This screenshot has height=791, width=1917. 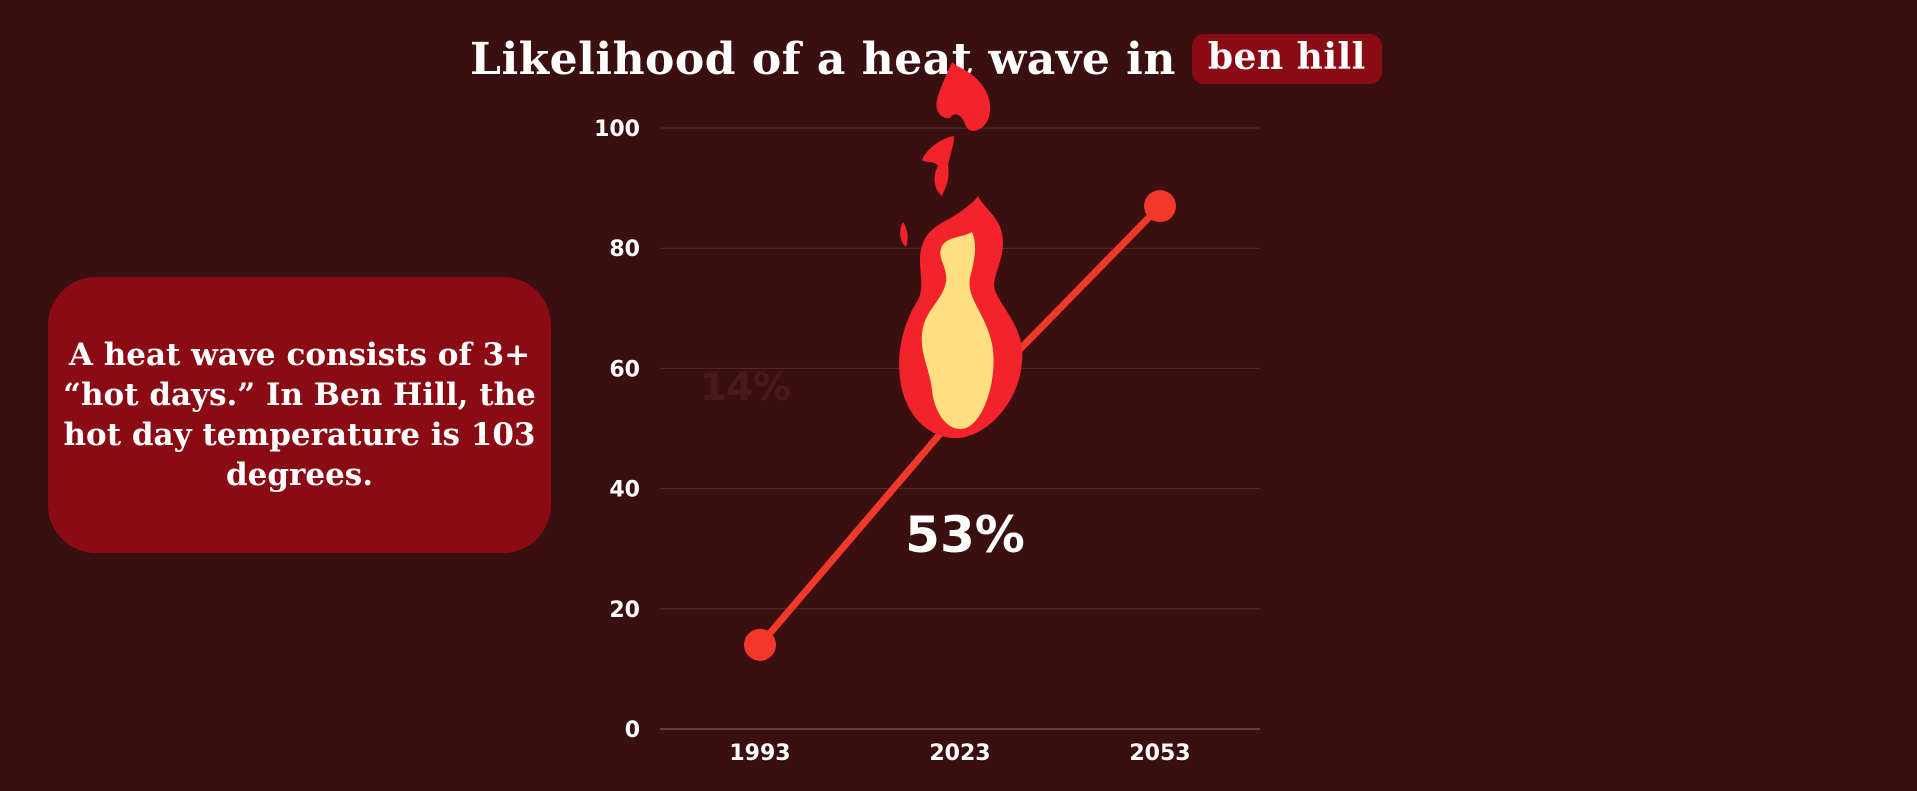 What do you see at coordinates (963, 96) in the screenshot?
I see `flame-tip` at bounding box center [963, 96].